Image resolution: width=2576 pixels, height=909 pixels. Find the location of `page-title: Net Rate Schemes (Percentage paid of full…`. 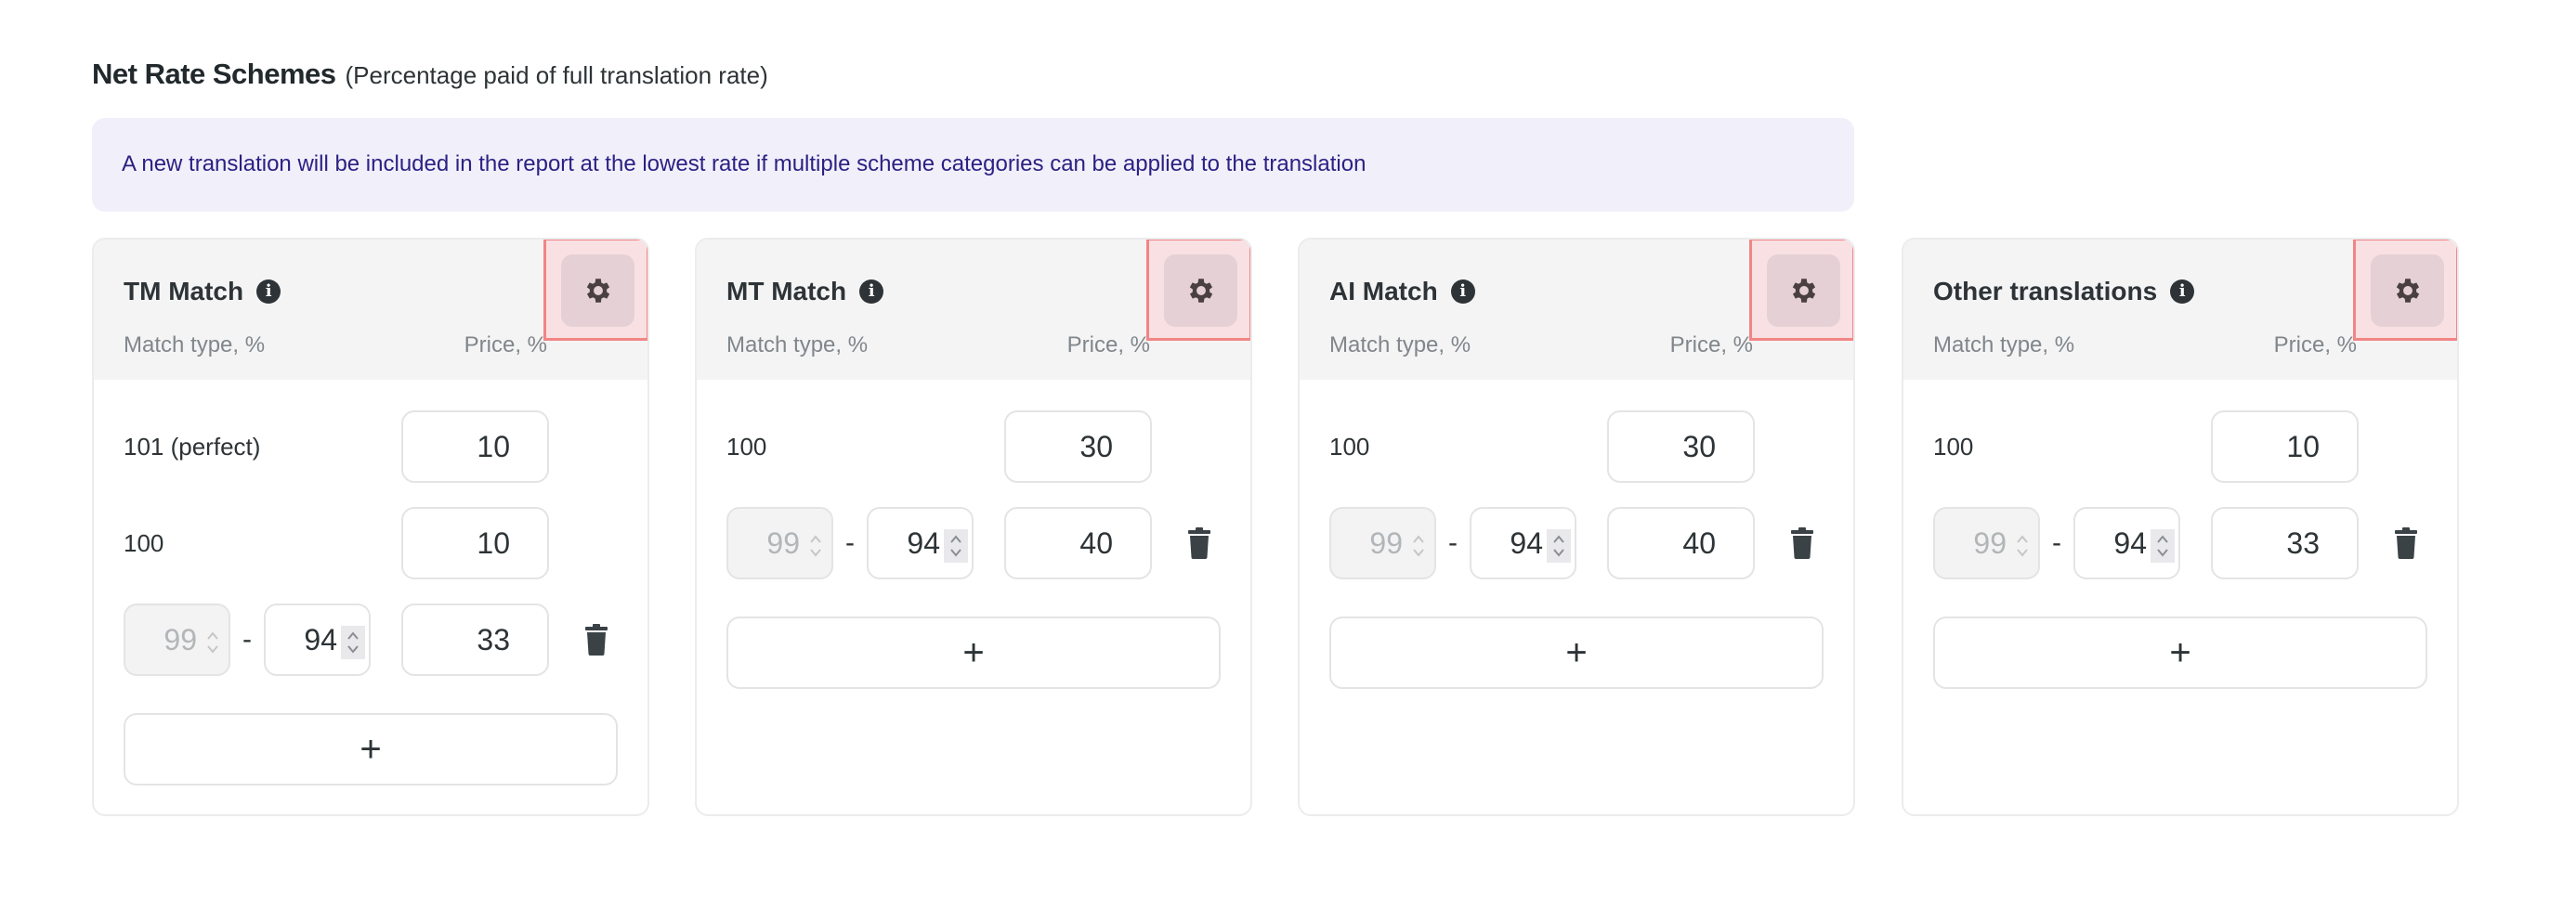

page-title: Net Rate Schemes (Percentage paid of full… is located at coordinates (430, 74).